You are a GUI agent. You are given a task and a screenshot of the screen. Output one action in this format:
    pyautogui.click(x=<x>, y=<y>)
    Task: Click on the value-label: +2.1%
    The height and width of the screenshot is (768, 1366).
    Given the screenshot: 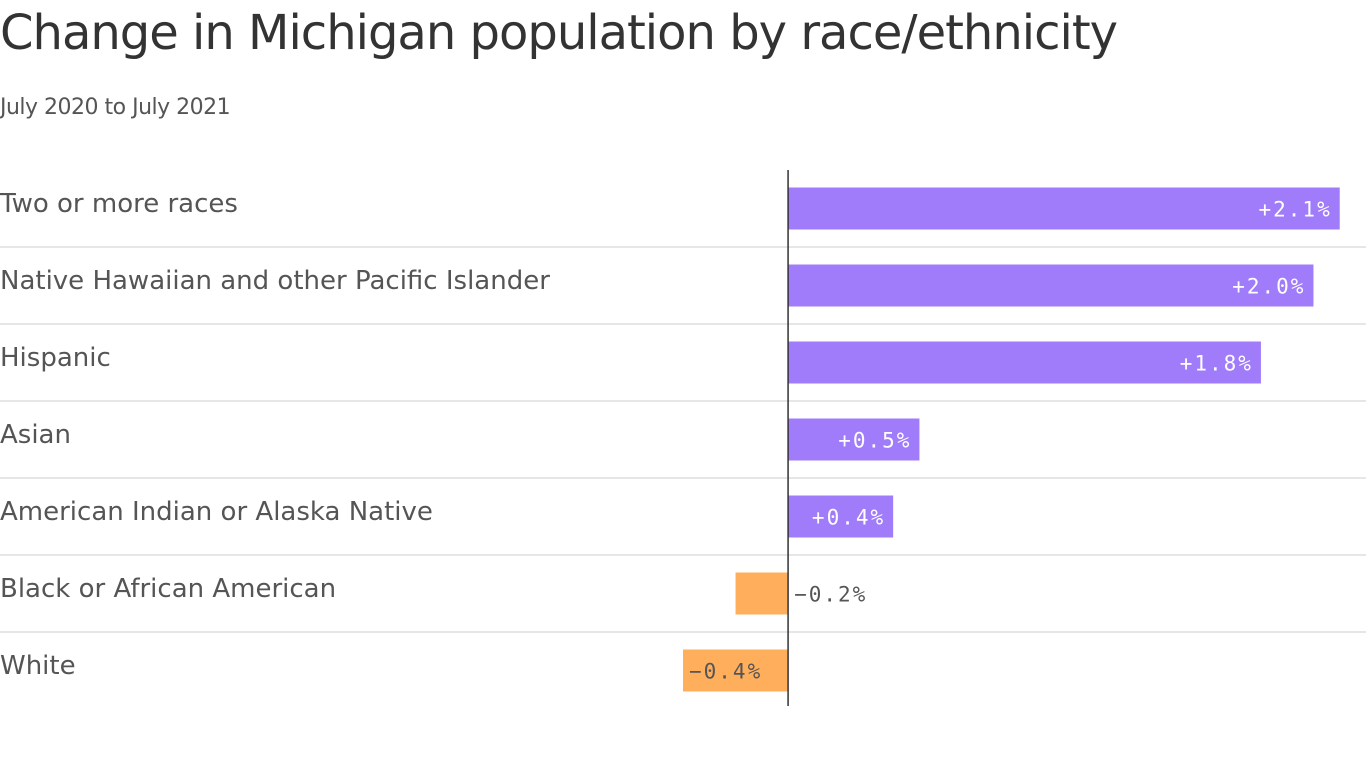 What is the action you would take?
    pyautogui.click(x=1295, y=210)
    